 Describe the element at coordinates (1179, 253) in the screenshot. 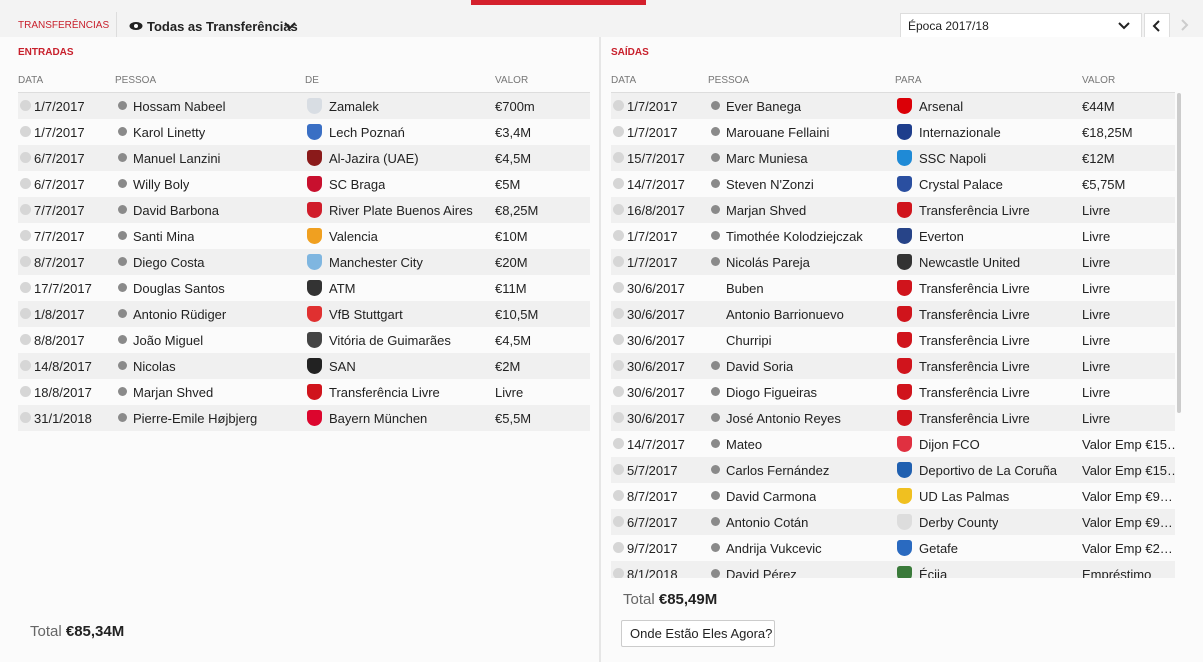

I see `scrollbar` at that location.